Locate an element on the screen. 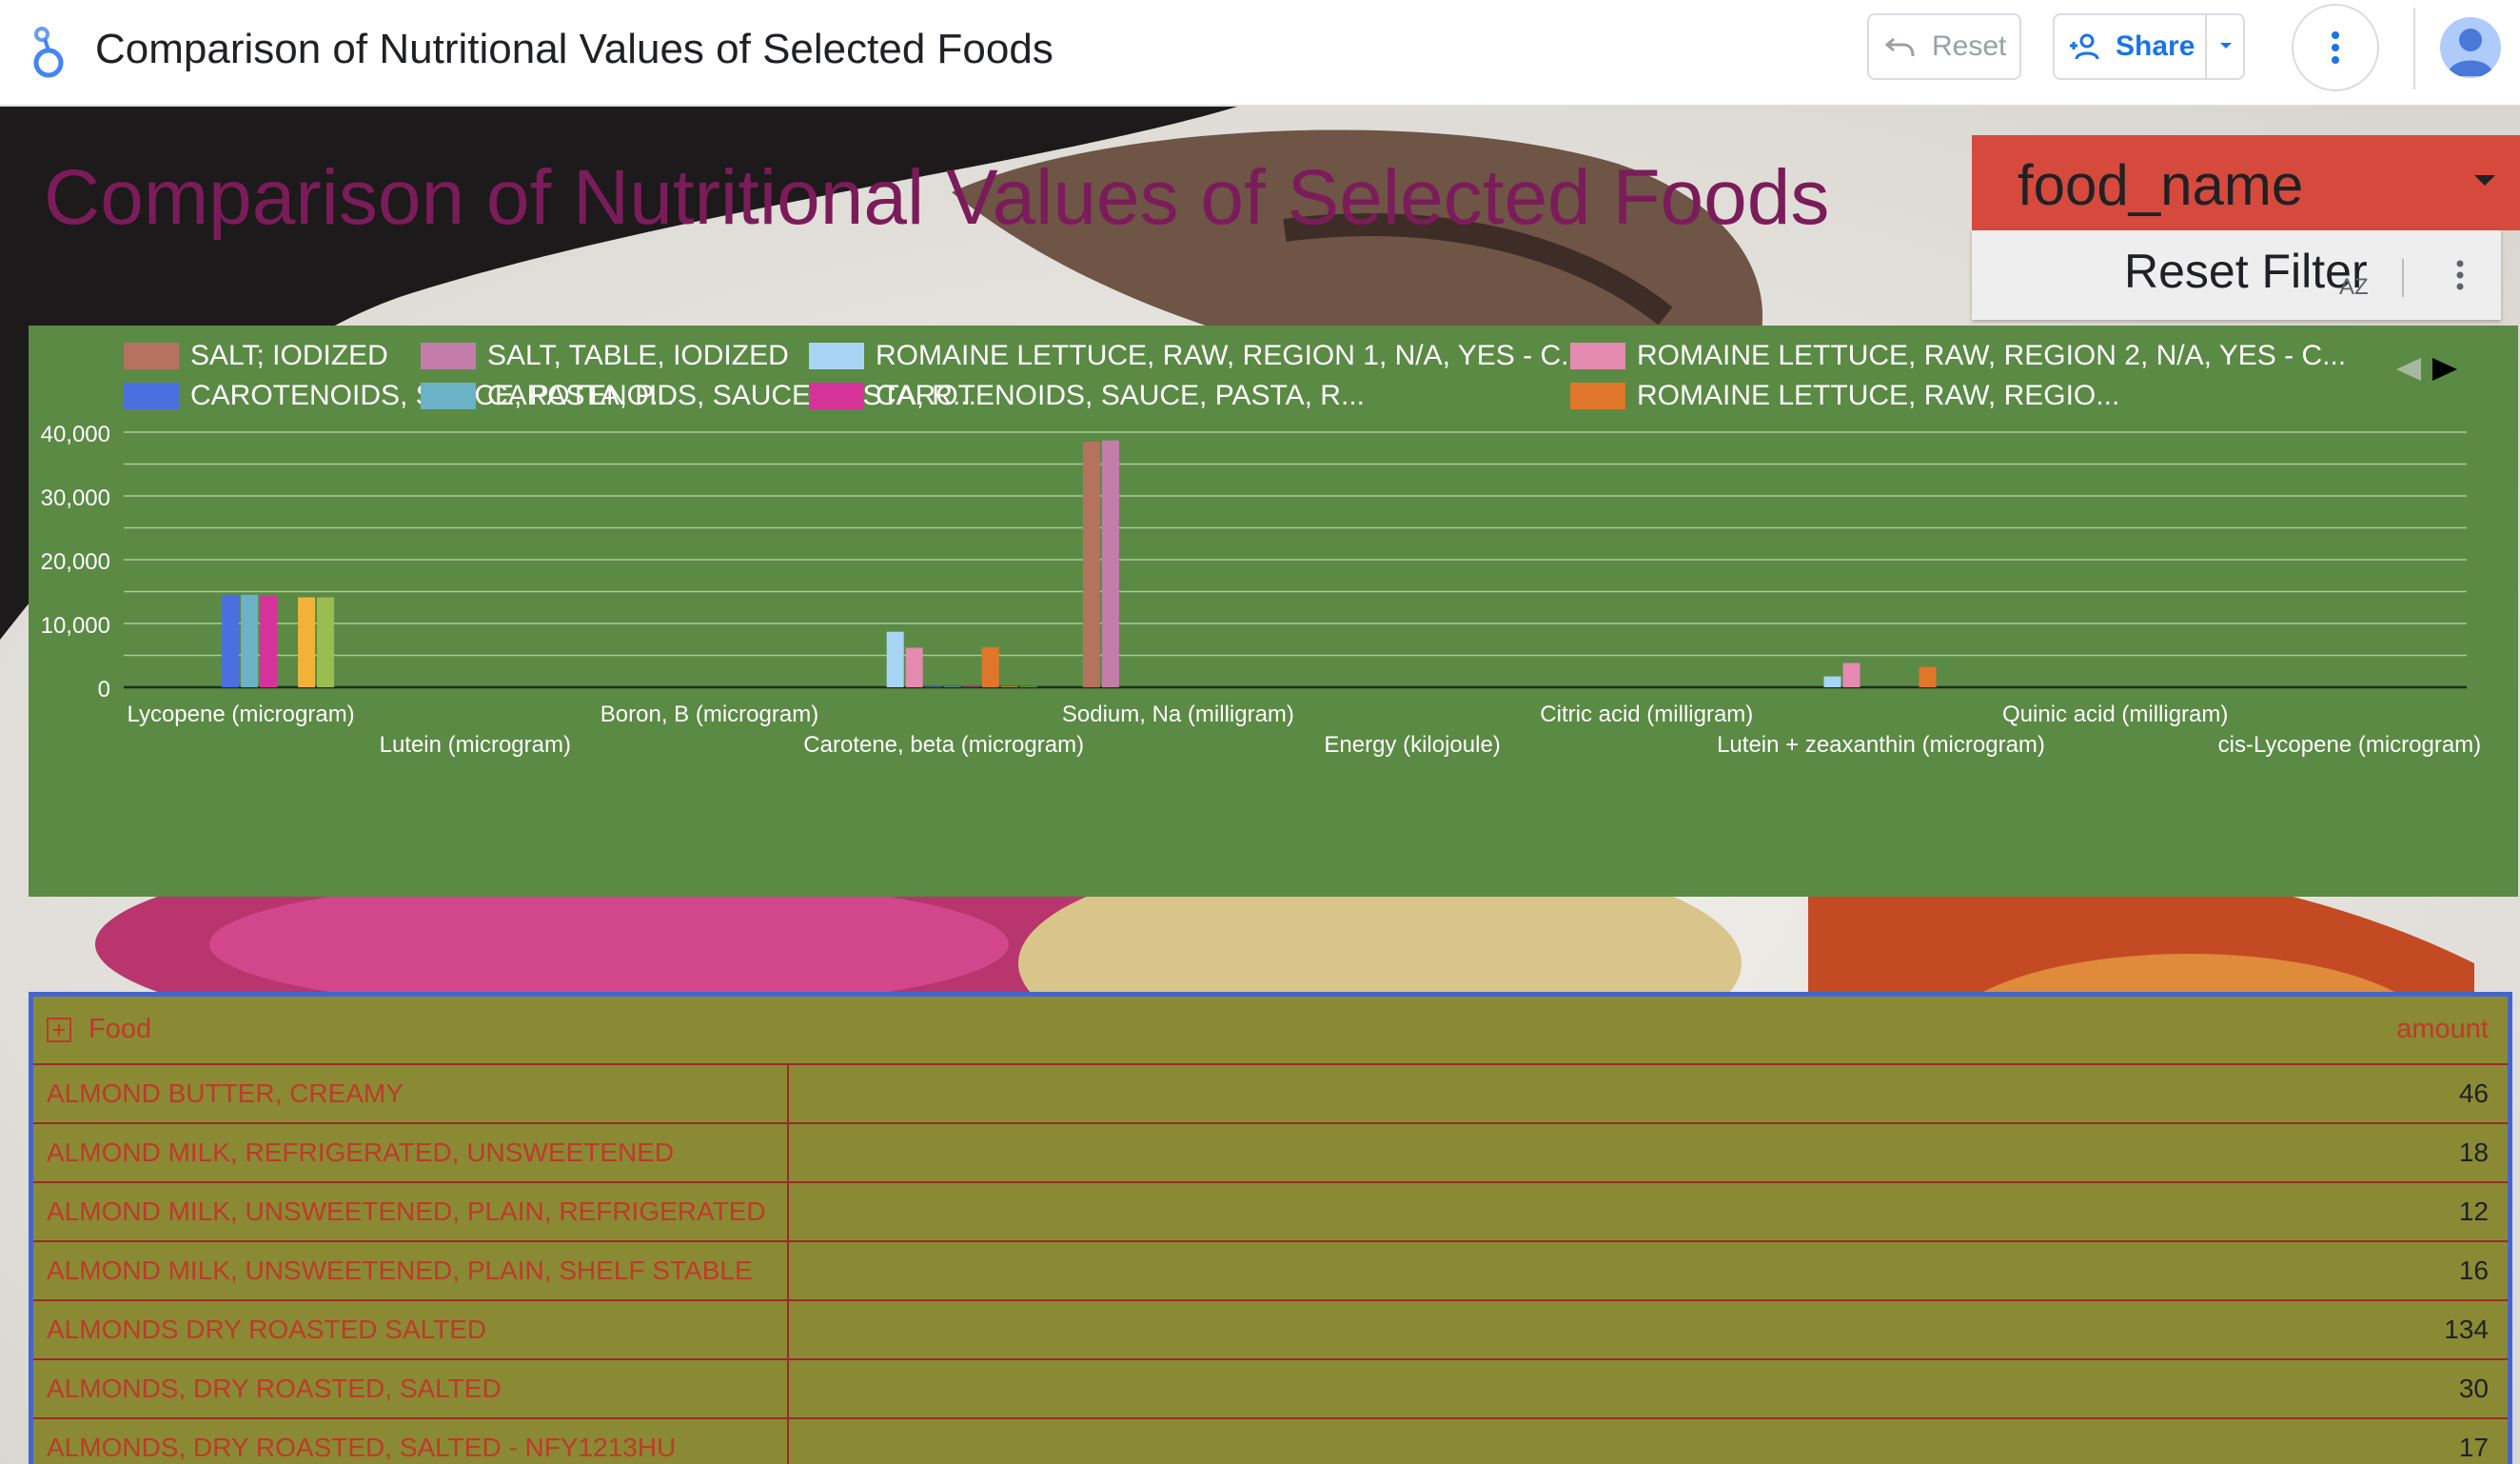  table-row: ALMOND MILK, REFRIGERATED, UNSWEETENED 18 is located at coordinates (1270, 1153).